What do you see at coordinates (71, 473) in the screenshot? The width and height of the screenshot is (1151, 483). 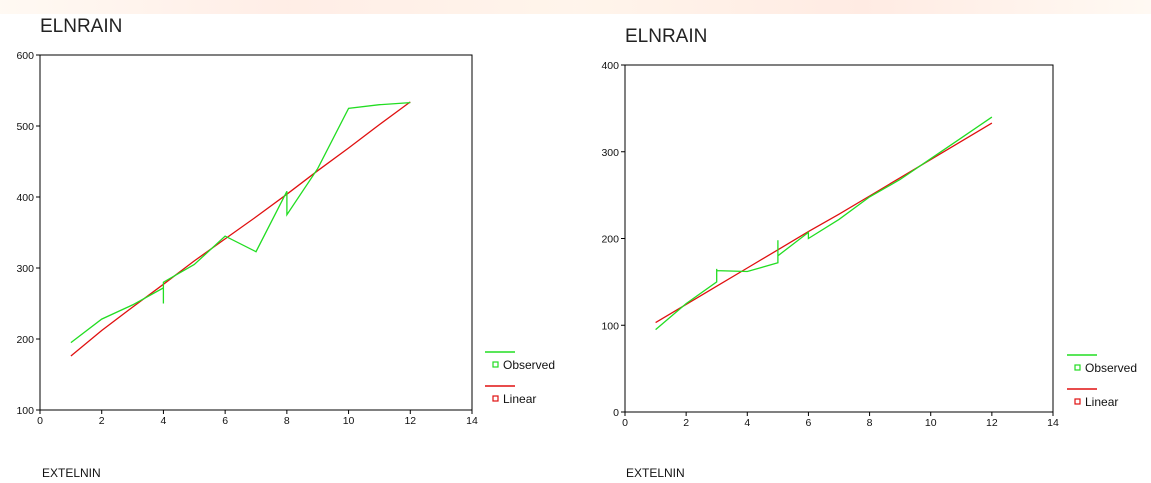 I see `chart-1-x-axis-label: EXTELNIN` at bounding box center [71, 473].